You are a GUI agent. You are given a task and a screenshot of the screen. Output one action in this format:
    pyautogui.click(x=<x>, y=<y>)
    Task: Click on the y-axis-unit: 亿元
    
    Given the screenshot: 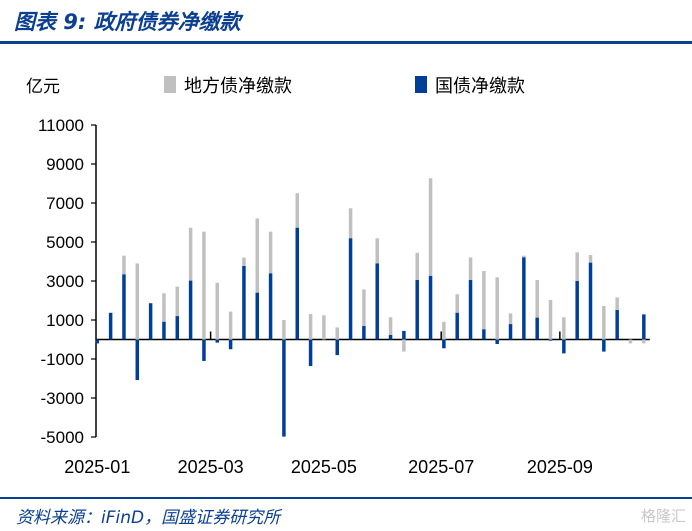 What is the action you would take?
    pyautogui.click(x=43, y=86)
    